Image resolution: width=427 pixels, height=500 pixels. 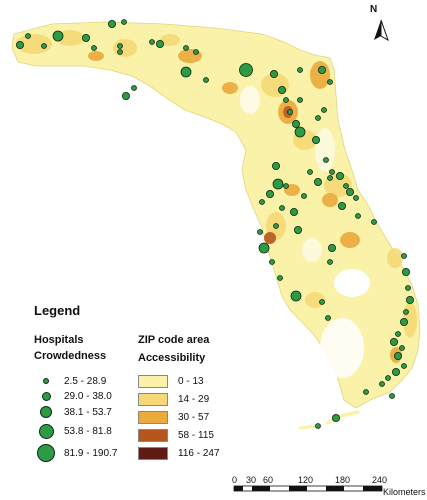 I want to click on scale-tick-label: 0, so click(x=235, y=480).